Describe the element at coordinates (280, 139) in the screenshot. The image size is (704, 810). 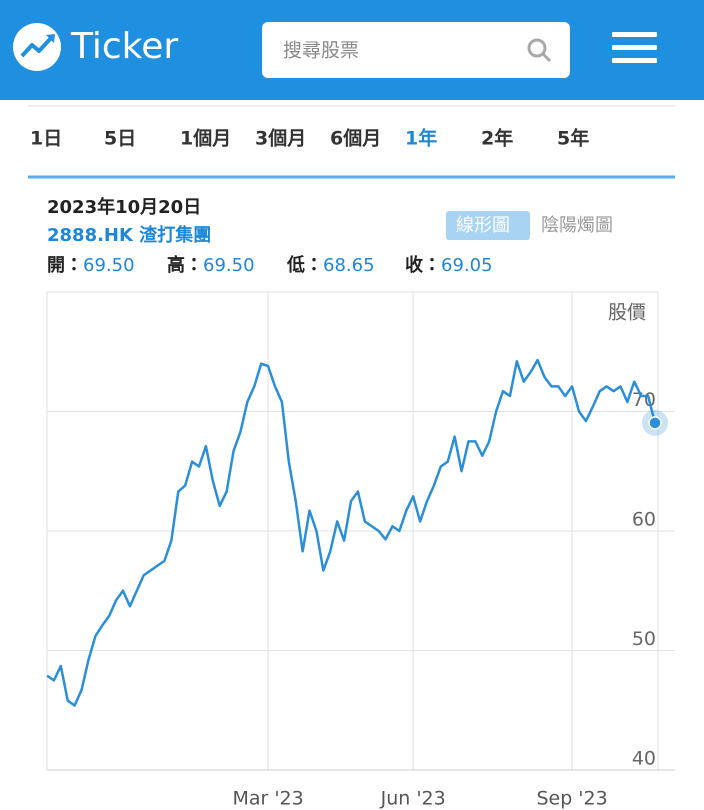
I see `range-tab: 3個月` at that location.